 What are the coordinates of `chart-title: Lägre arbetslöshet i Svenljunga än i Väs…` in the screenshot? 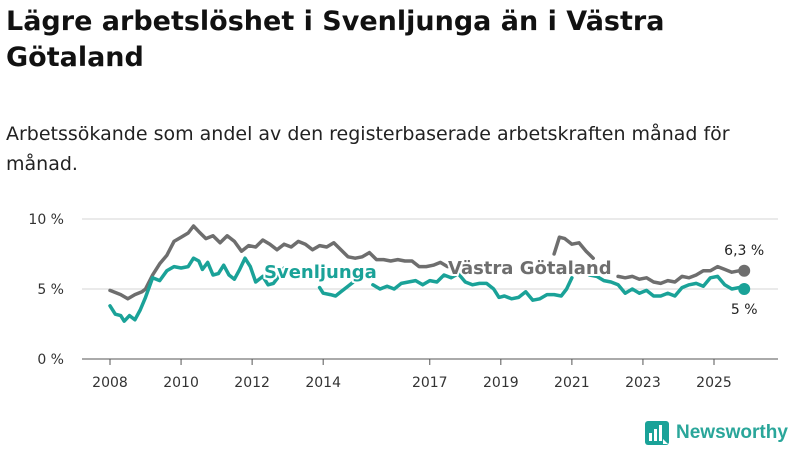 It's located at (335, 39).